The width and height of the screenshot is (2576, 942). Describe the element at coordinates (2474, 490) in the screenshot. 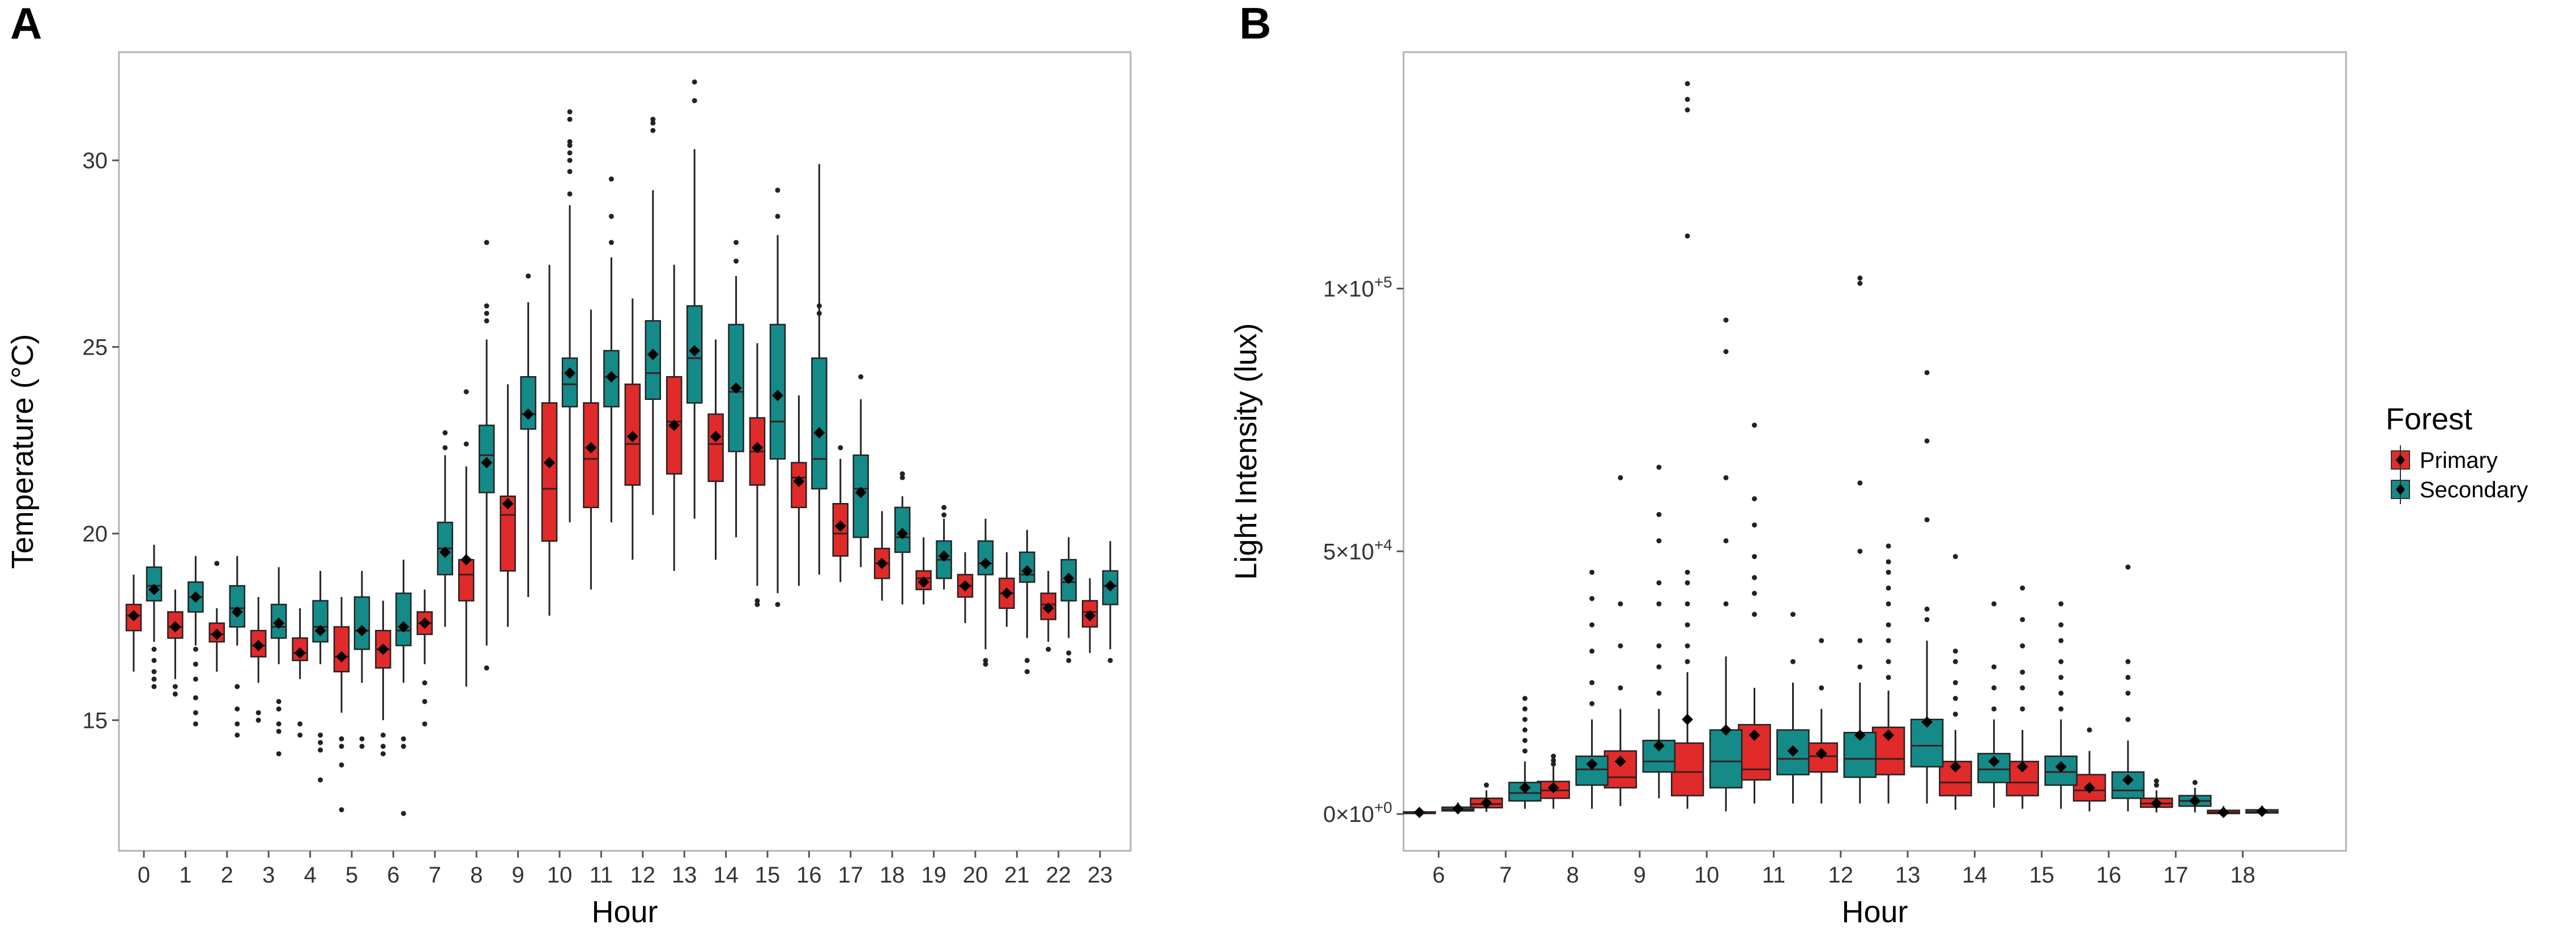

I see `legend-label-secondary: Secondary` at that location.